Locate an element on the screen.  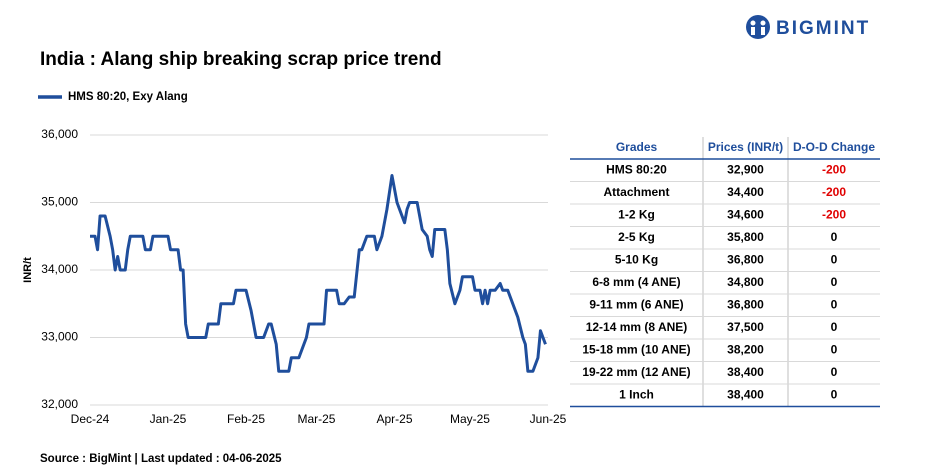
table-cell: 37,500 is located at coordinates (745, 327).